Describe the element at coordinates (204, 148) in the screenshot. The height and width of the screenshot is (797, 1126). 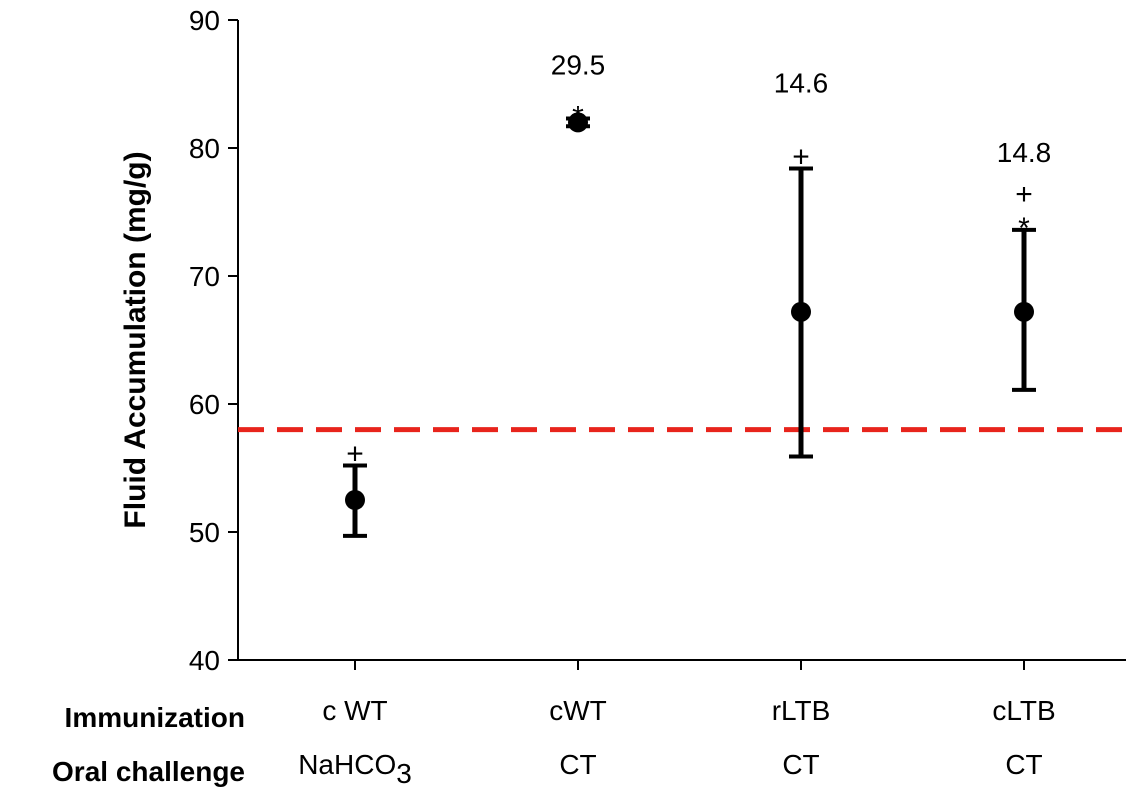
I see `y-tick-label: 80` at that location.